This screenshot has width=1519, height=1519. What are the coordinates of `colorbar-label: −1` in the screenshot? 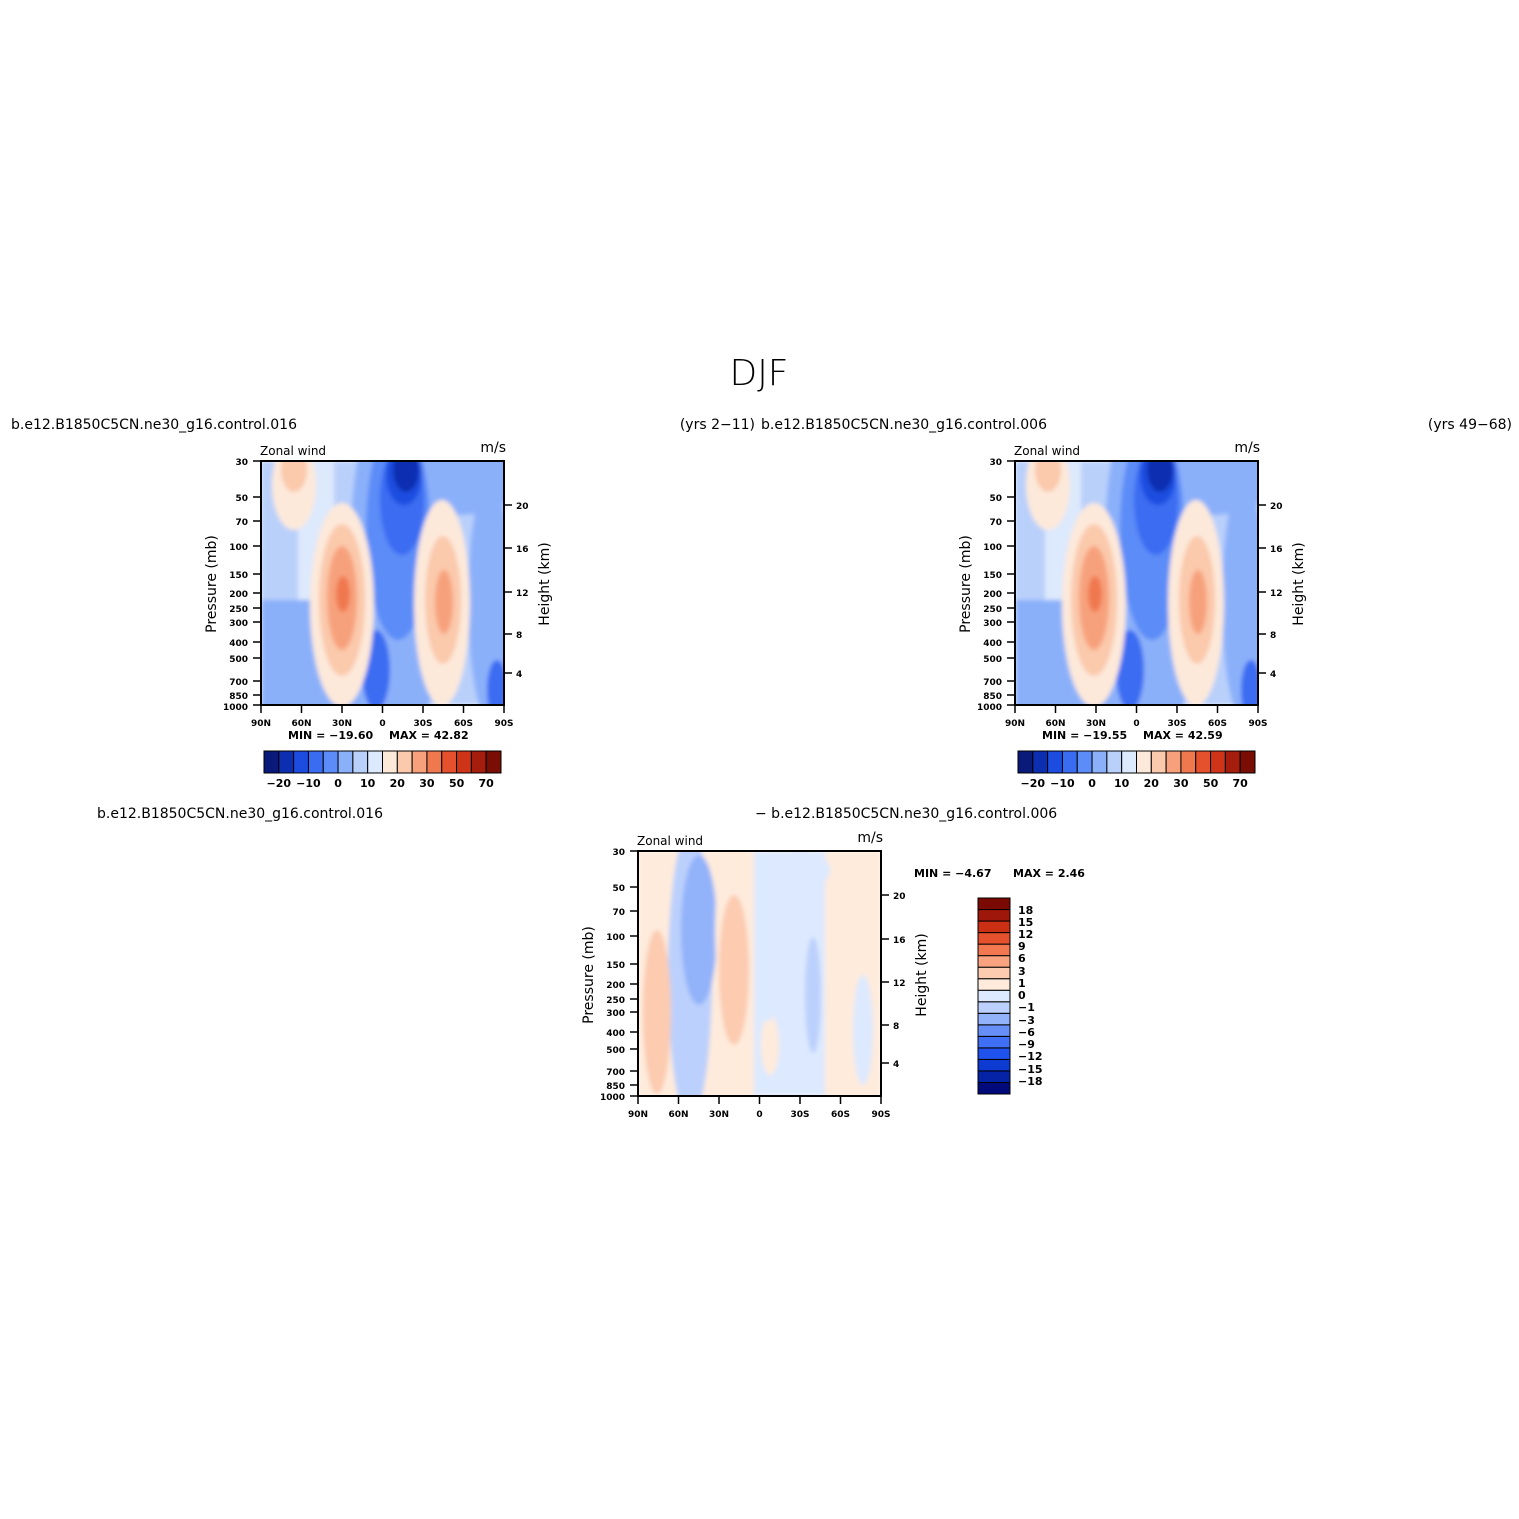 It's located at (1026, 1007).